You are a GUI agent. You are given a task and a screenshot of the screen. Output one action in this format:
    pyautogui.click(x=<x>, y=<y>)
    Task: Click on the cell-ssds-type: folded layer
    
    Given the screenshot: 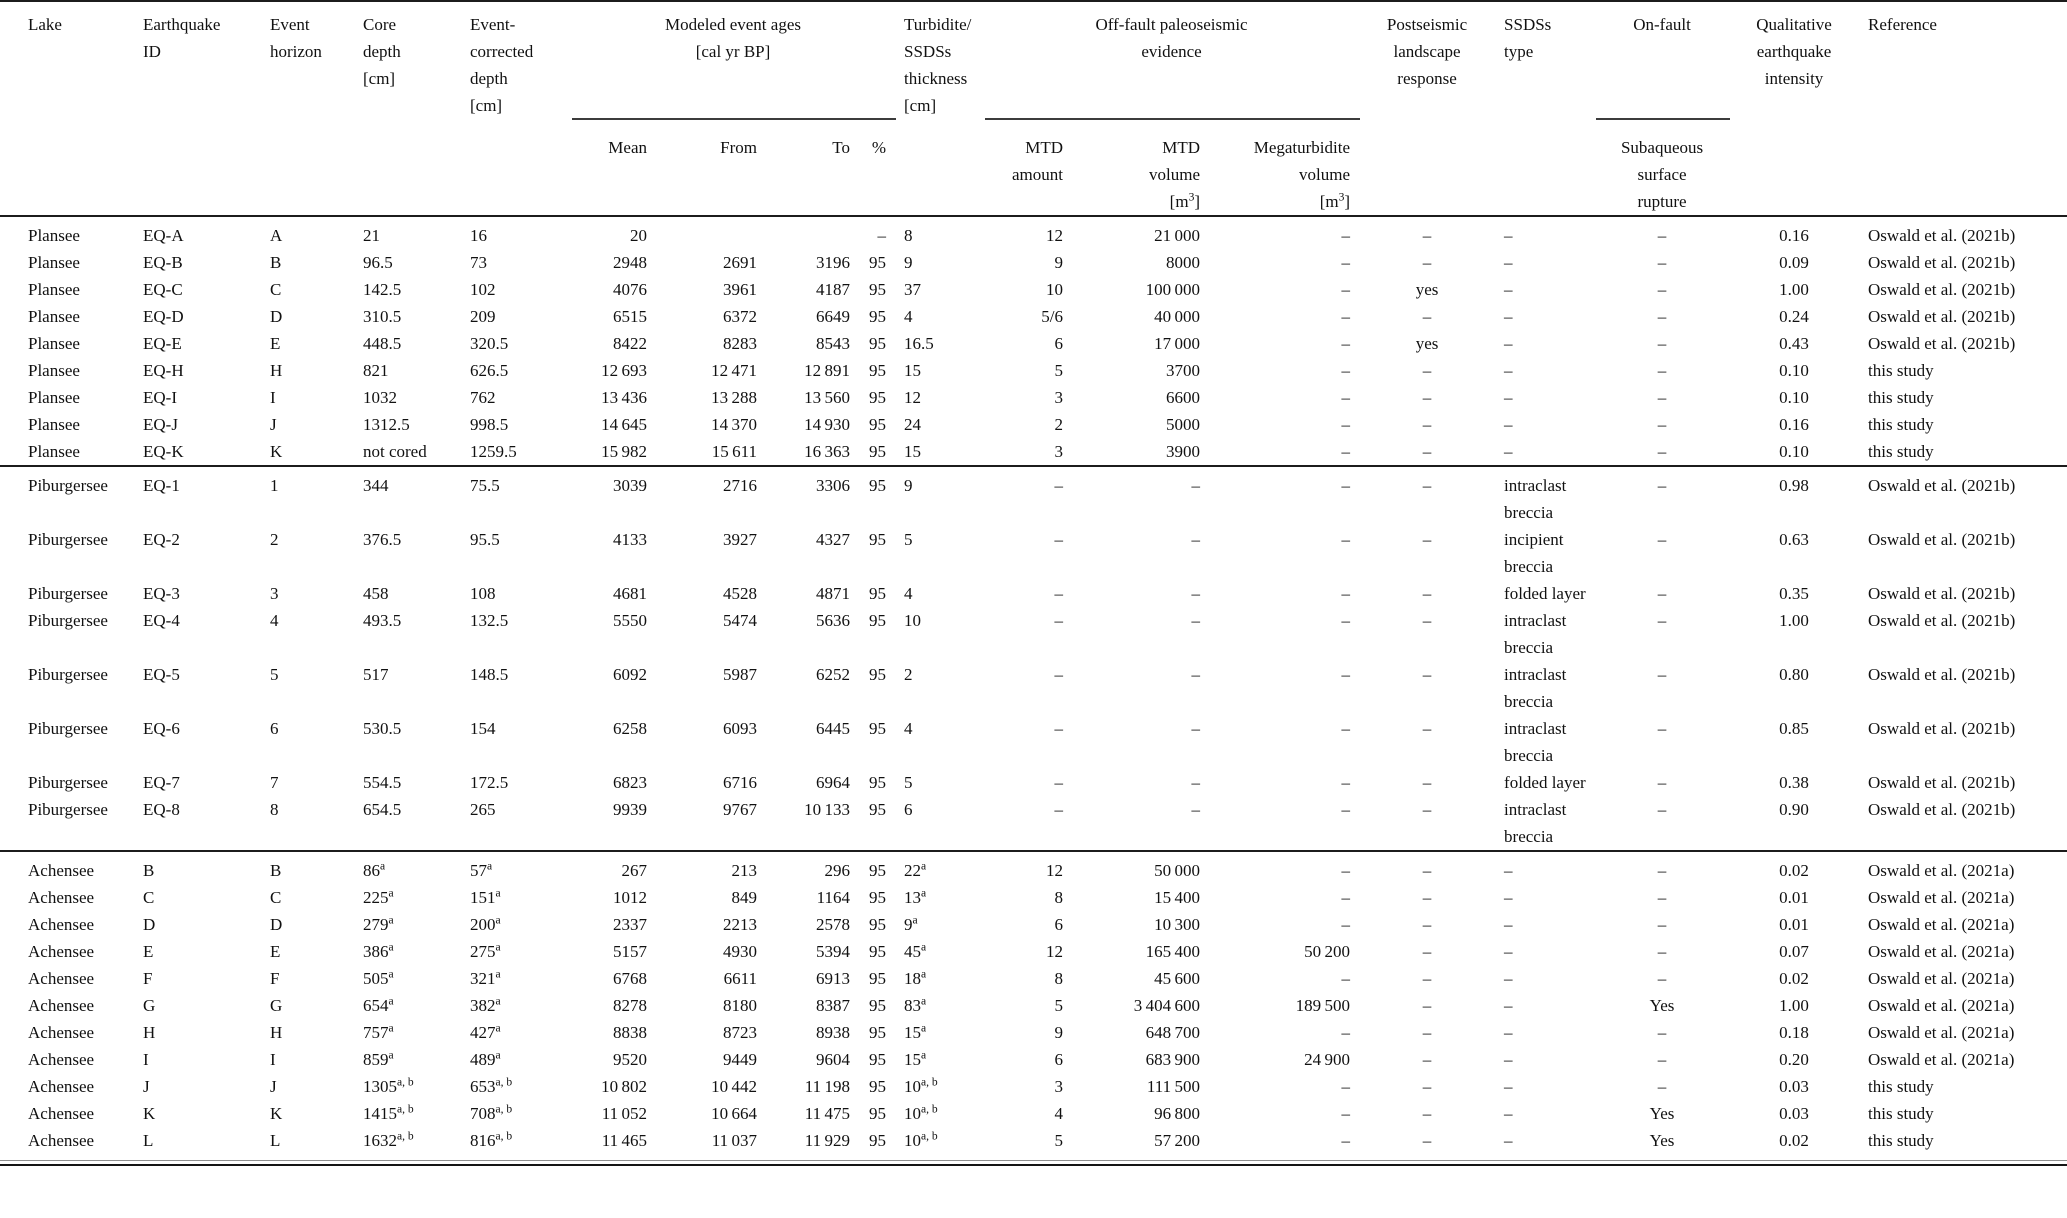 What is the action you would take?
    pyautogui.click(x=1545, y=593)
    